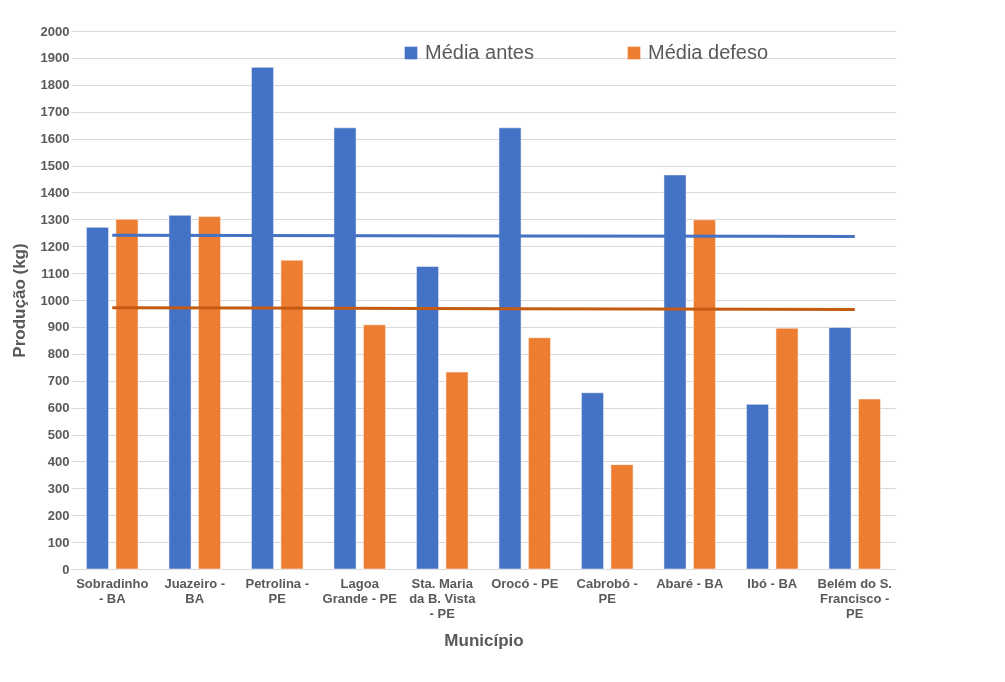 This screenshot has height=682, width=1005. What do you see at coordinates (854, 598) in the screenshot?
I see `x-tick-label: Belém do S. Francisco - PE` at bounding box center [854, 598].